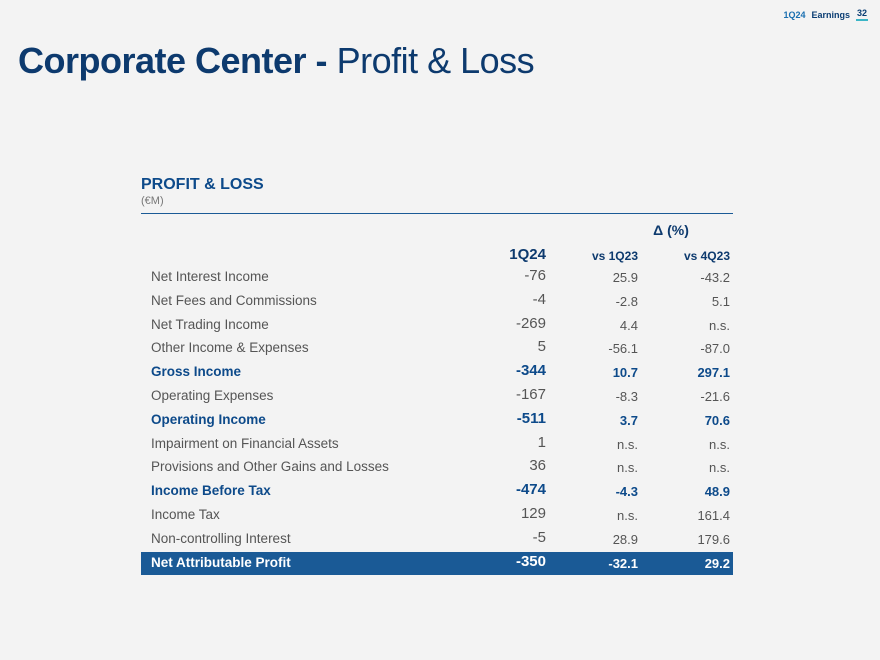 Image resolution: width=880 pixels, height=660 pixels. Describe the element at coordinates (539, 537) in the screenshot. I see `row-value-1q24: -5` at that location.